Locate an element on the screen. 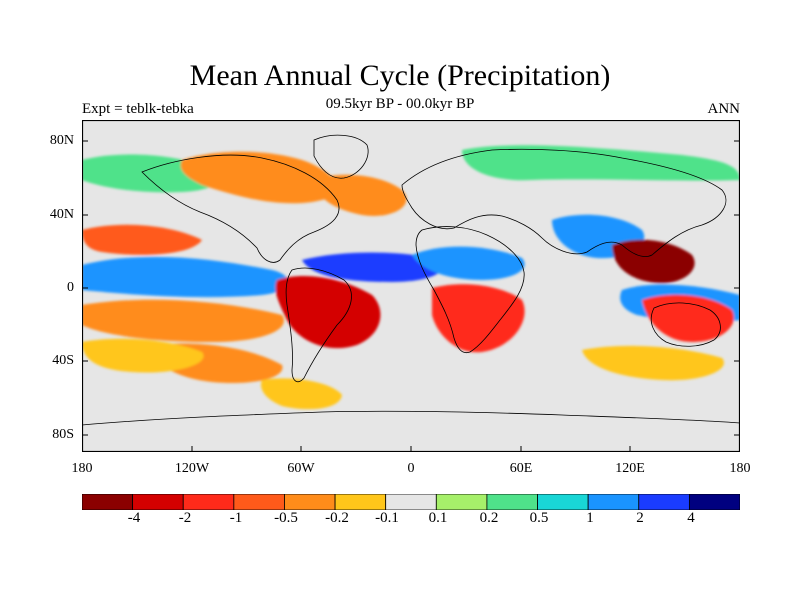 The width and height of the screenshot is (800, 600). lon-label-180w: 180 is located at coordinates (82, 468).